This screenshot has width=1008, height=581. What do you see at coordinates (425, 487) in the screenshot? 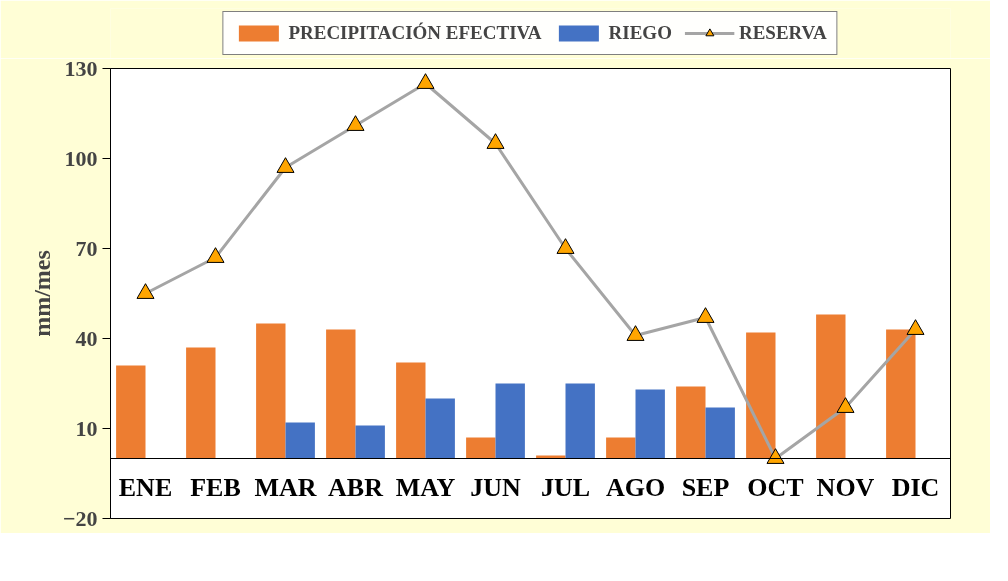
I see `x-tick-label: MAY` at bounding box center [425, 487].